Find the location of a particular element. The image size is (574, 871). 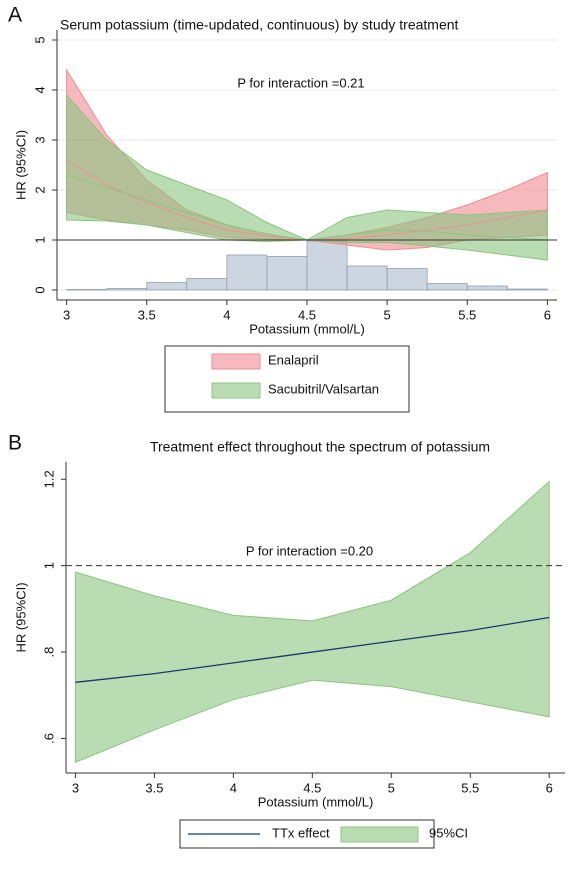

y-tick-label: 5 is located at coordinates (39, 39).